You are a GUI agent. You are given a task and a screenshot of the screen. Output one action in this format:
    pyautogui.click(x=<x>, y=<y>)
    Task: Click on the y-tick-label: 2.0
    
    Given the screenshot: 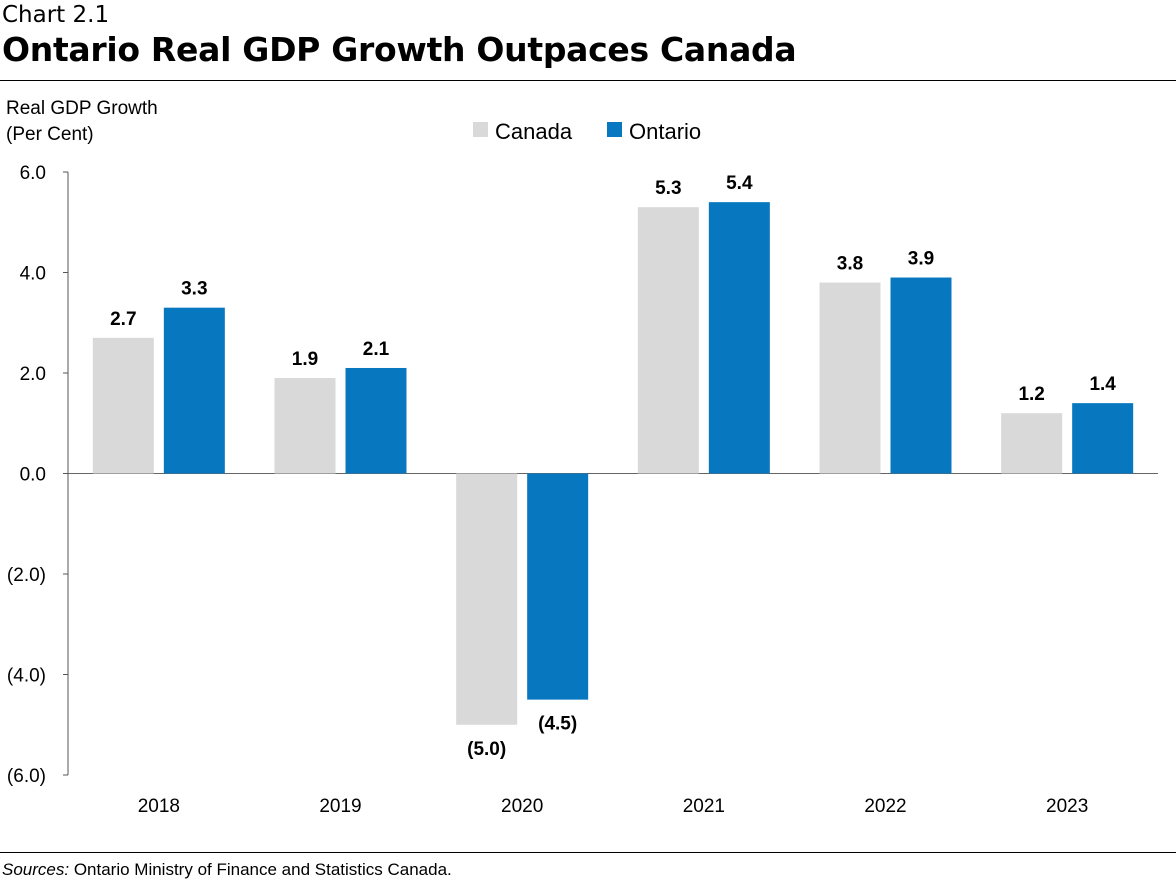 What is the action you would take?
    pyautogui.click(x=33, y=374)
    